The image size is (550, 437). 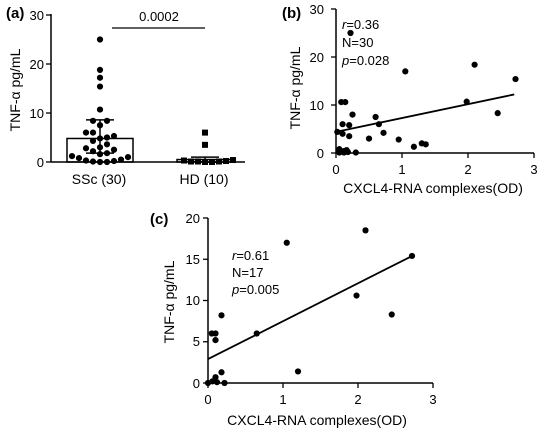 I want to click on panel-b-y-axis-title: TNF-α pg/mL, so click(x=295, y=87).